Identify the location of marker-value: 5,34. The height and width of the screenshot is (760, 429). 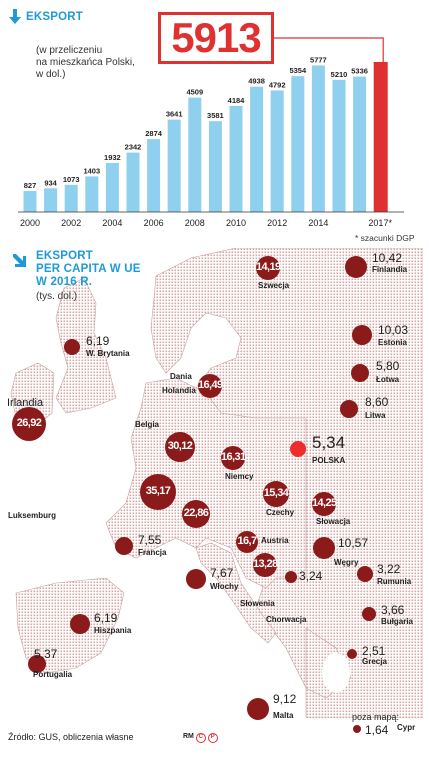
(329, 442).